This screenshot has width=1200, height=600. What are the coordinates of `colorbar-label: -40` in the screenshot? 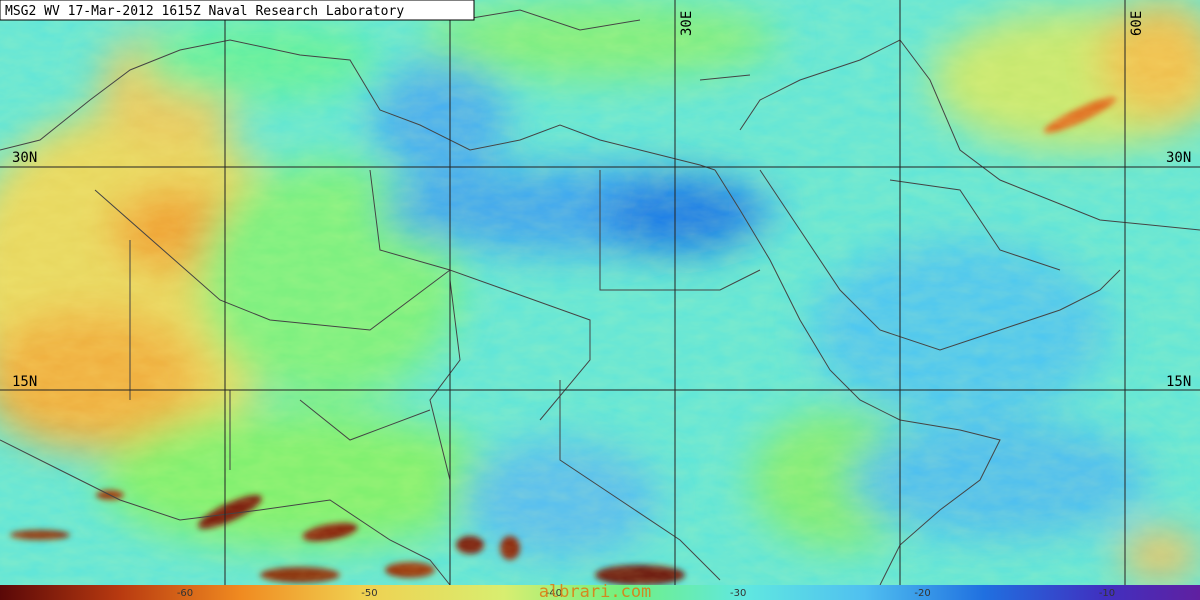 It's located at (554, 593).